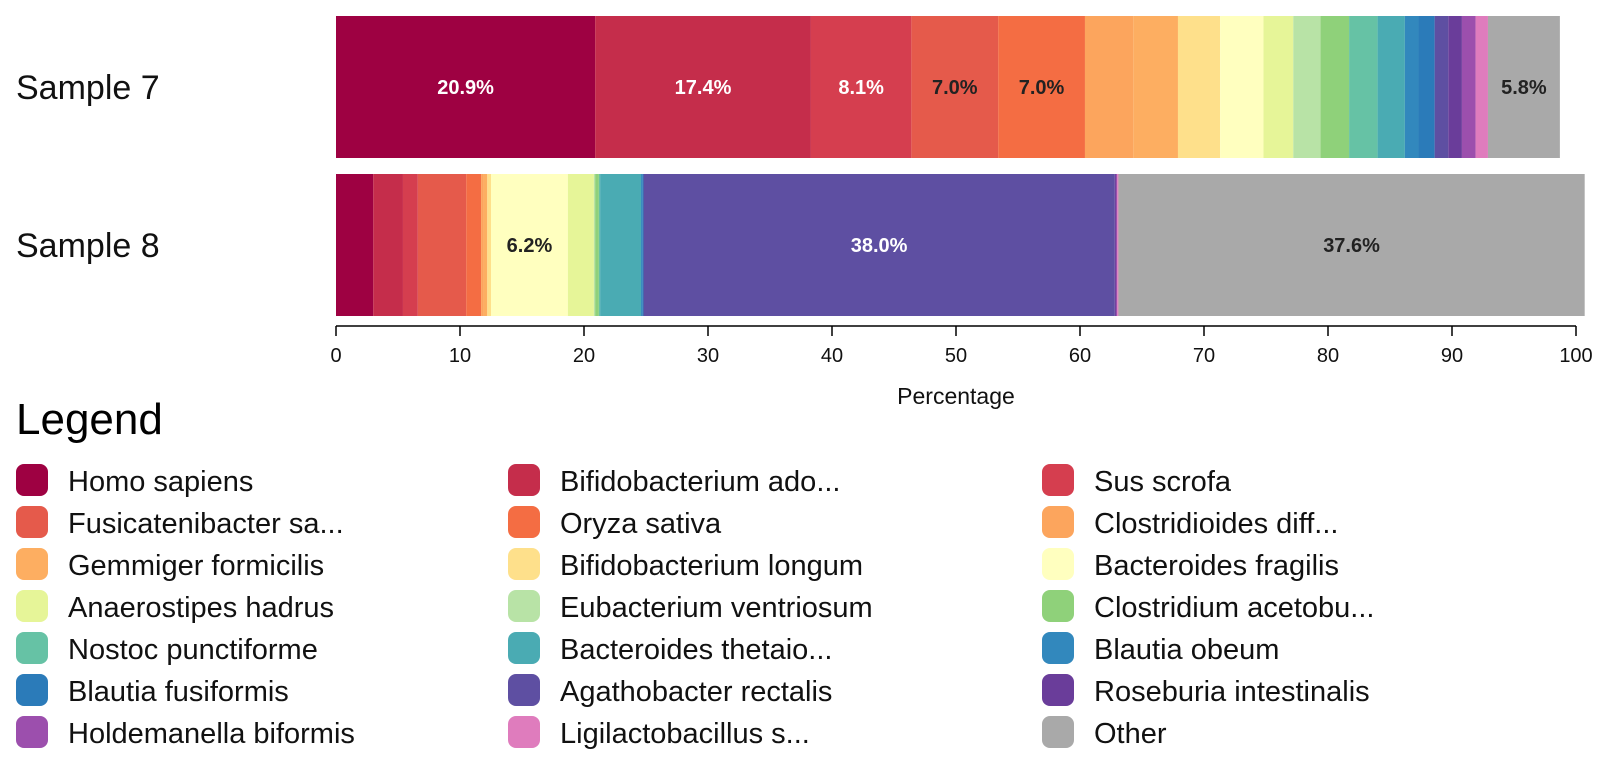  Describe the element at coordinates (193, 650) in the screenshot. I see `legend-item-label: Nostoc punctiforme` at that location.